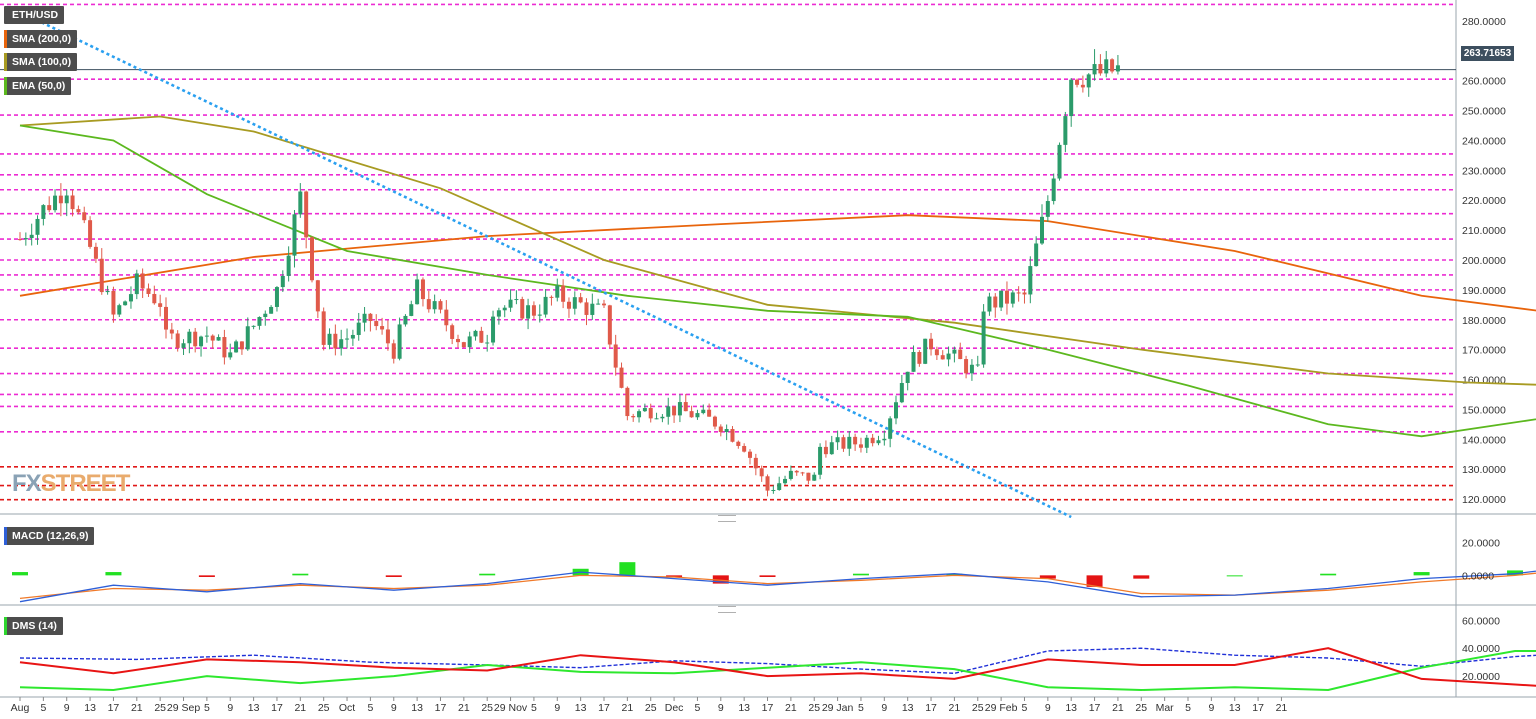  Describe the element at coordinates (38, 86) in the screenshot. I see `ema50-tag: EMA (50,0)` at that location.